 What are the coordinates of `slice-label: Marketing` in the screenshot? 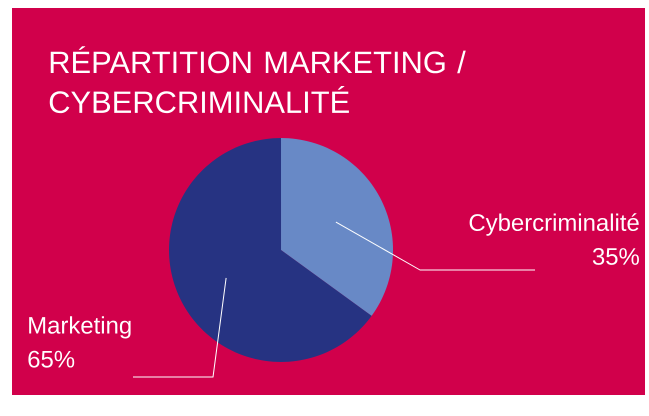 It's located at (80, 327).